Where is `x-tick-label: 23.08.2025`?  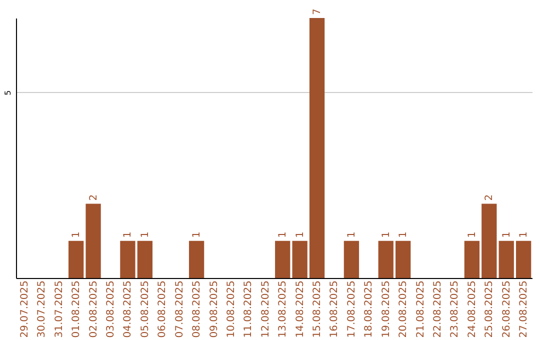
x-tick-label: 23.08.2025 is located at coordinates (455, 309).